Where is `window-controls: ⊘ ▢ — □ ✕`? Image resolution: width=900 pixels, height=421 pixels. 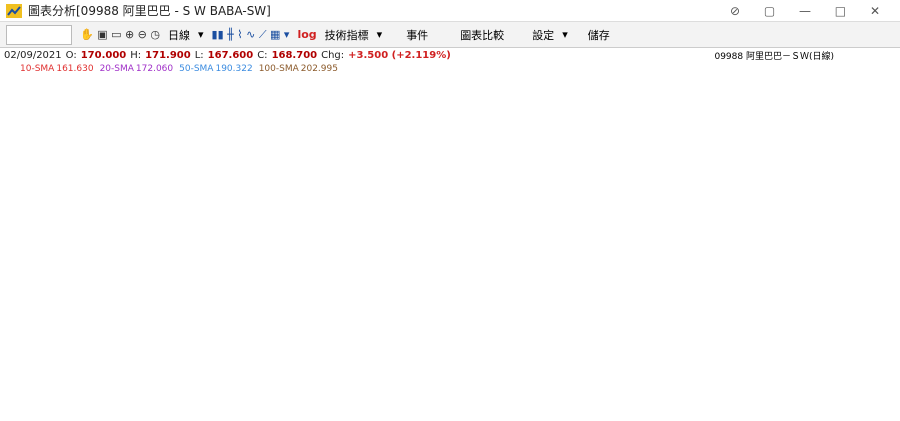 window-controls: ⊘ ▢ — □ ✕ is located at coordinates (809, 10).